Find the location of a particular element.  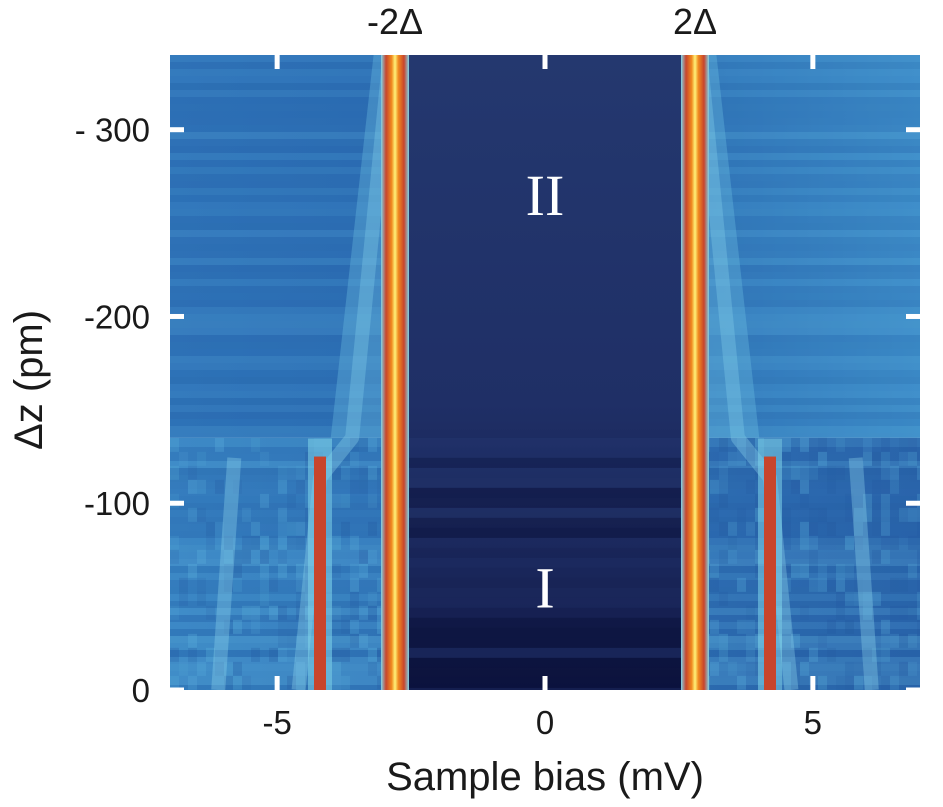

x-tick-label: 0 is located at coordinates (545, 722).